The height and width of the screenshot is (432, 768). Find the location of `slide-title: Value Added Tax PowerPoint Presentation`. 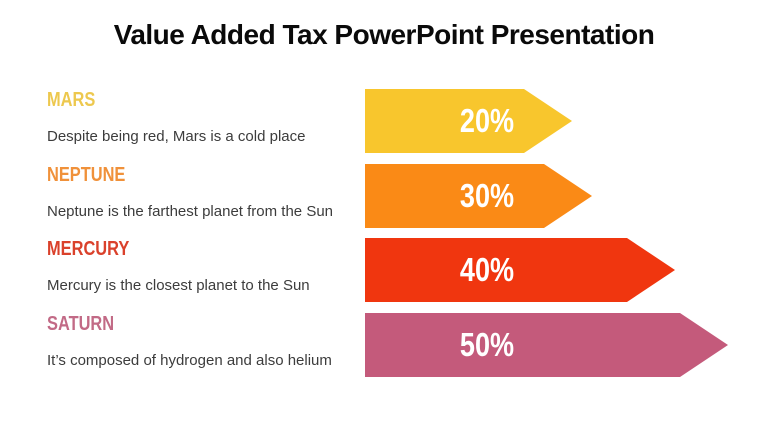

slide-title: Value Added Tax PowerPoint Presentation is located at coordinates (384, 34).